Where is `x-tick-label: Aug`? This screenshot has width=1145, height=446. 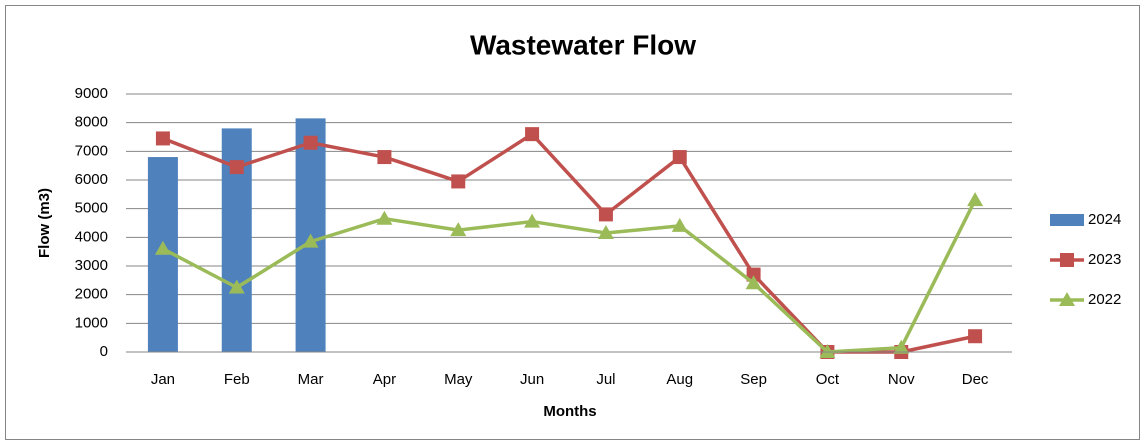 x-tick-label: Aug is located at coordinates (679, 379).